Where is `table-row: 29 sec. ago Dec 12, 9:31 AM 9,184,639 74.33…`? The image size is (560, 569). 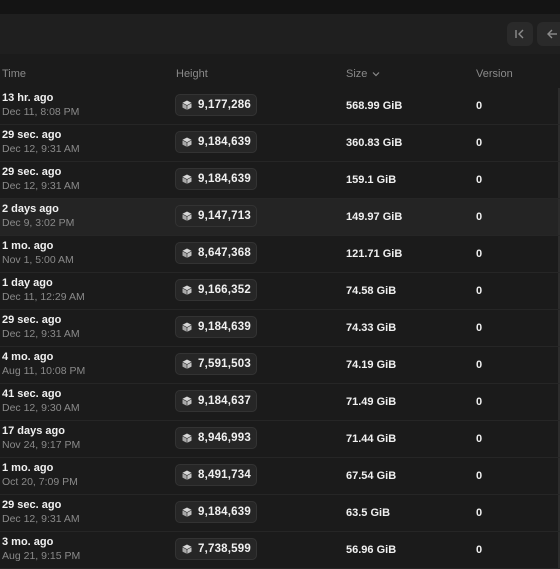
table-row: 29 sec. ago Dec 12, 9:31 AM 9,184,639 74.33… is located at coordinates (280, 328).